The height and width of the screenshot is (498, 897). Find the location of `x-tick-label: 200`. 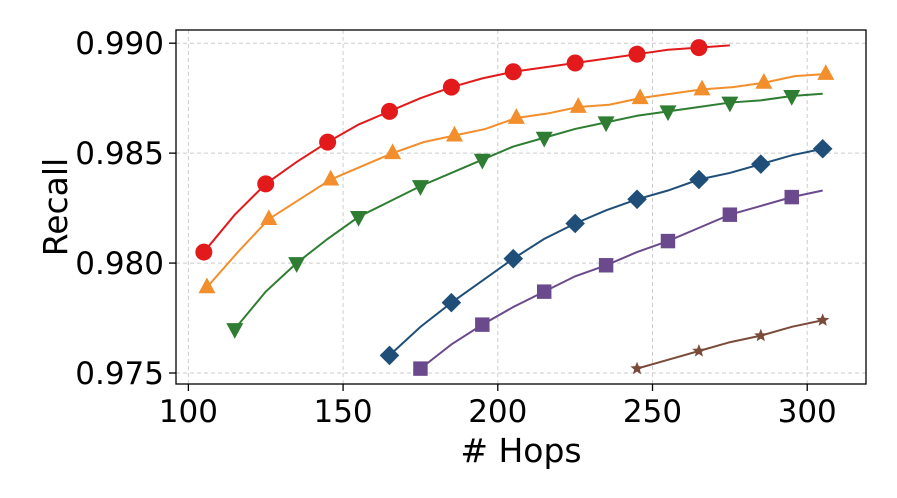

x-tick-label: 200 is located at coordinates (497, 412).